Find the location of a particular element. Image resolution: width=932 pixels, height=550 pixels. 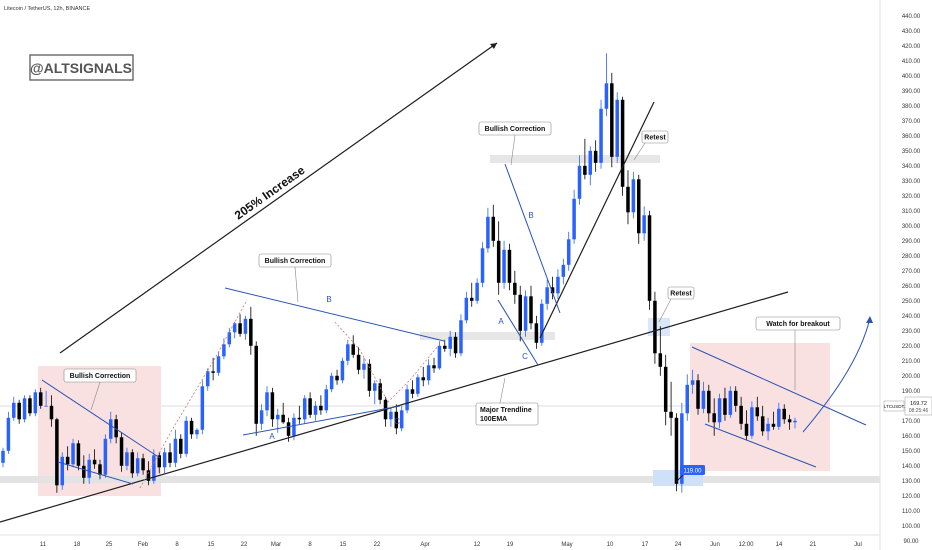

price-tick-label: 270.00 is located at coordinates (911, 272).